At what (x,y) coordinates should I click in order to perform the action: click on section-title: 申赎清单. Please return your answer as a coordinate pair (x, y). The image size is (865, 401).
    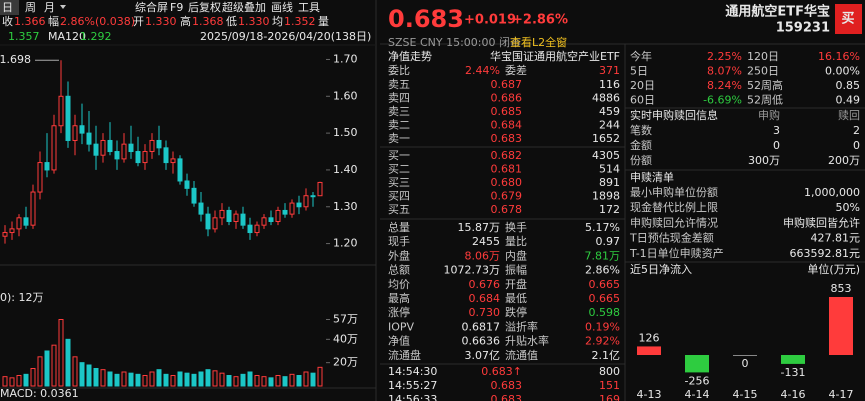
    Looking at the image, I should click on (652, 177).